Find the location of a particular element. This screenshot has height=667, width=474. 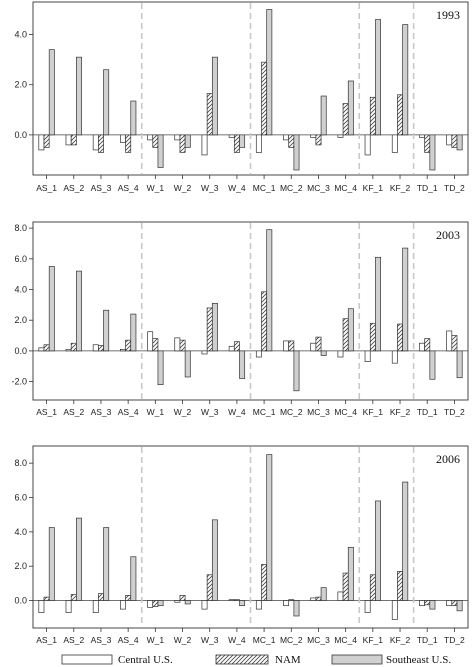

x-tick-label: W_3 is located at coordinates (210, 188).